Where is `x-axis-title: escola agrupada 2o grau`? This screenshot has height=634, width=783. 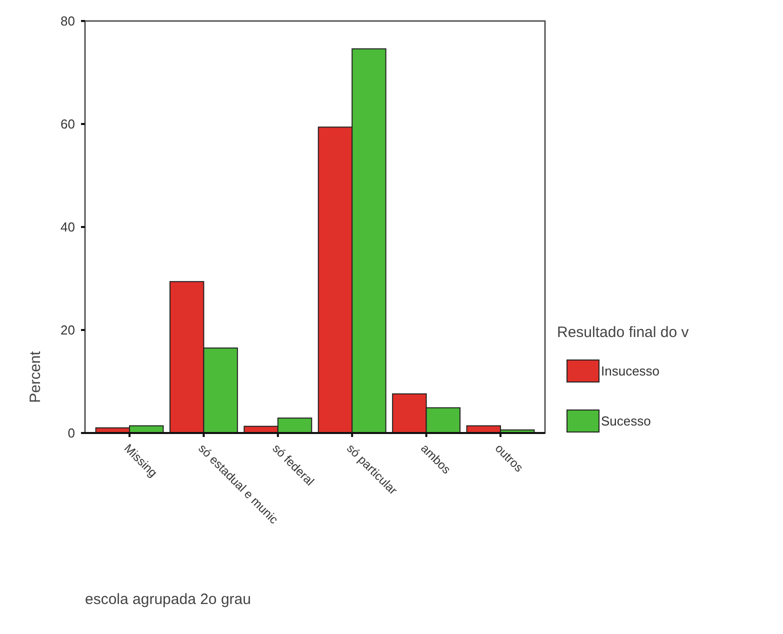 x-axis-title: escola agrupada 2o grau is located at coordinates (168, 599).